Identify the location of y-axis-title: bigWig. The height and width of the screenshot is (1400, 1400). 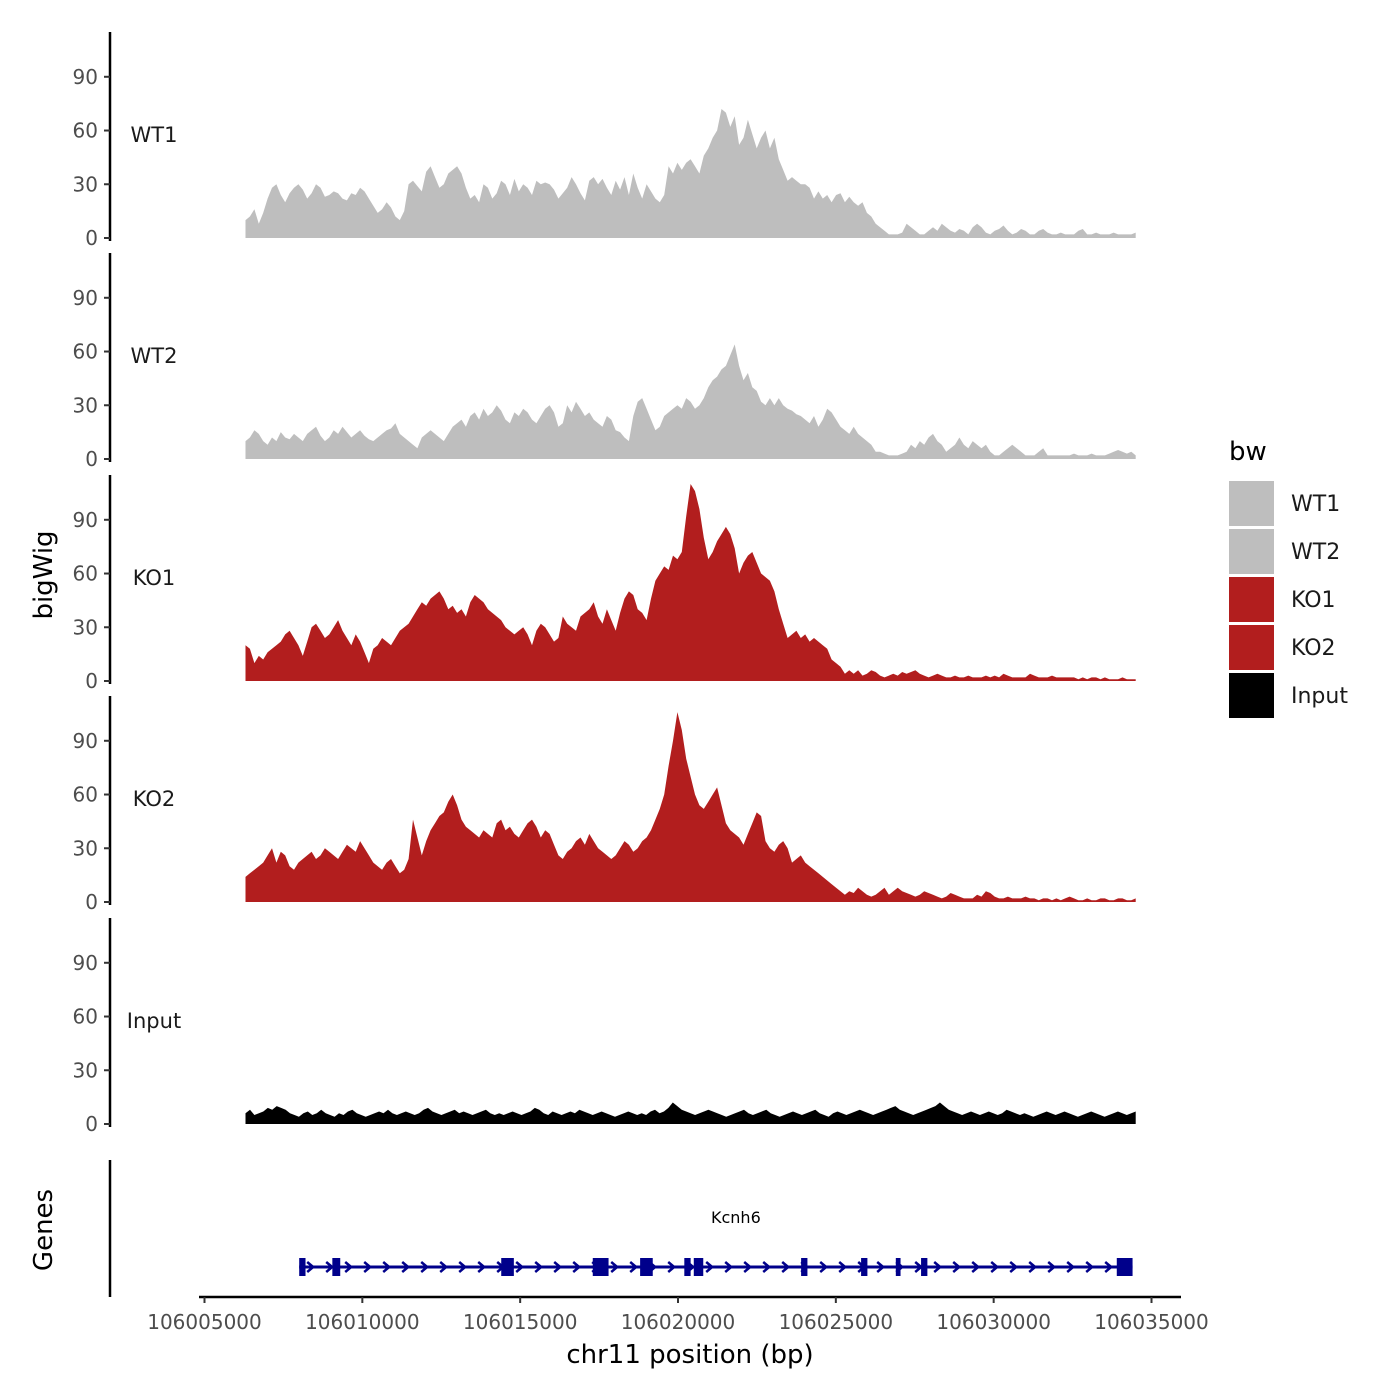
(44, 574).